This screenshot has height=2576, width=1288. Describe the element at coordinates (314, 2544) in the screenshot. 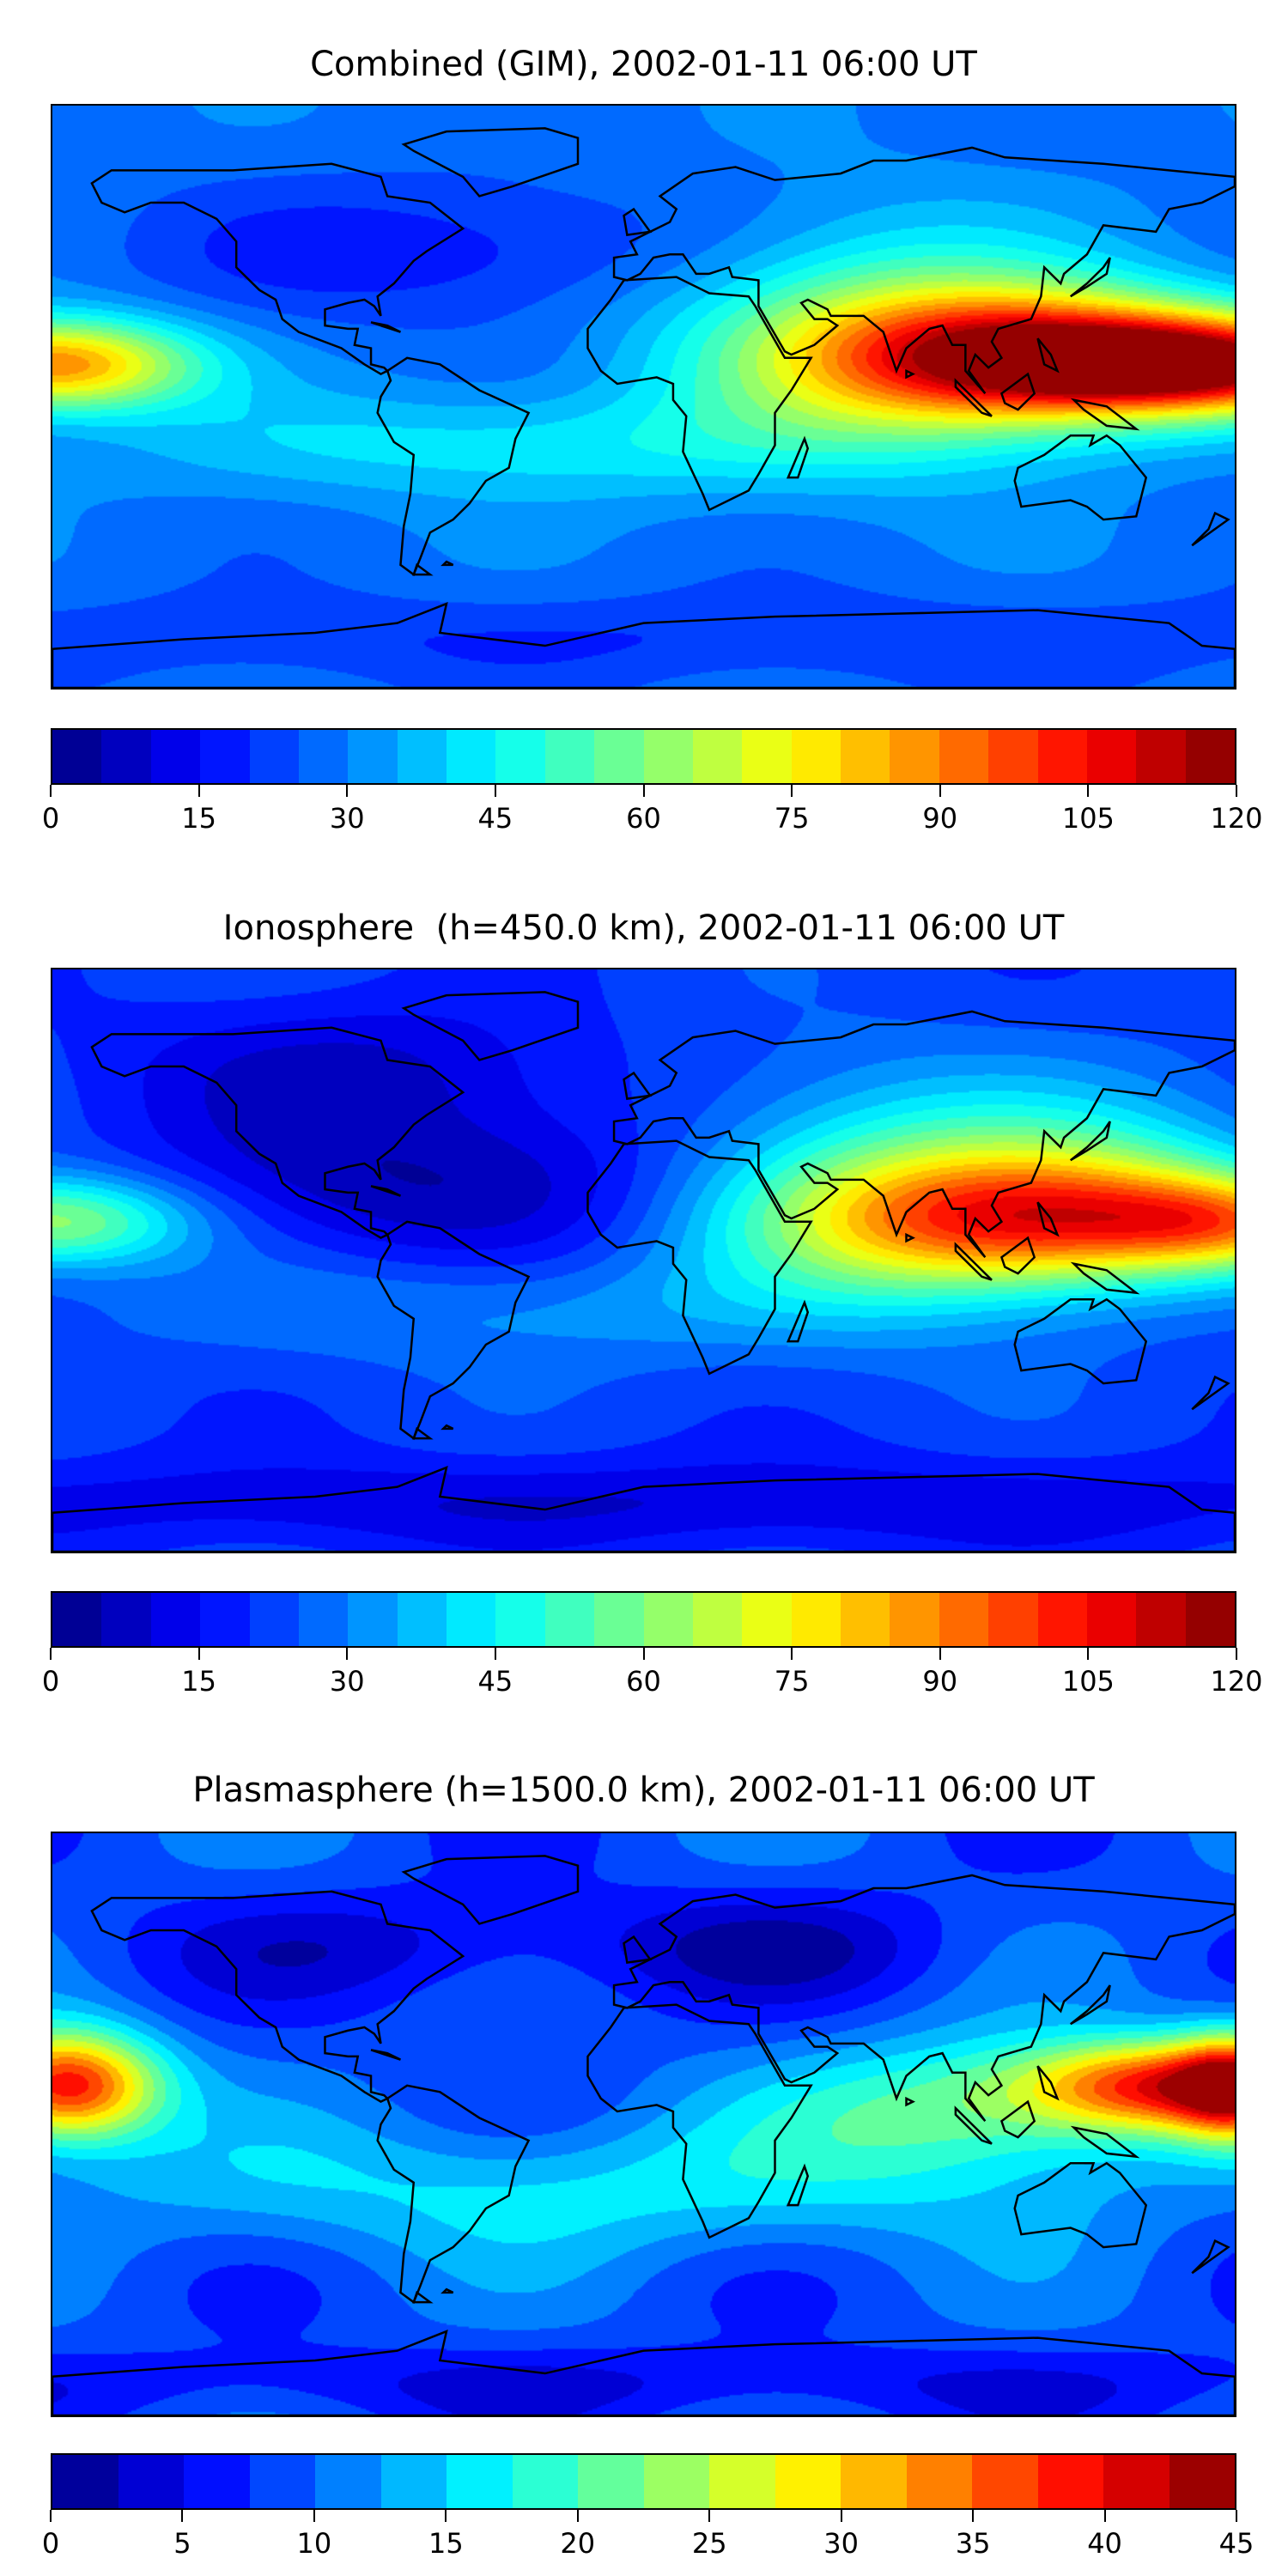

I see `tick-label: 10` at that location.